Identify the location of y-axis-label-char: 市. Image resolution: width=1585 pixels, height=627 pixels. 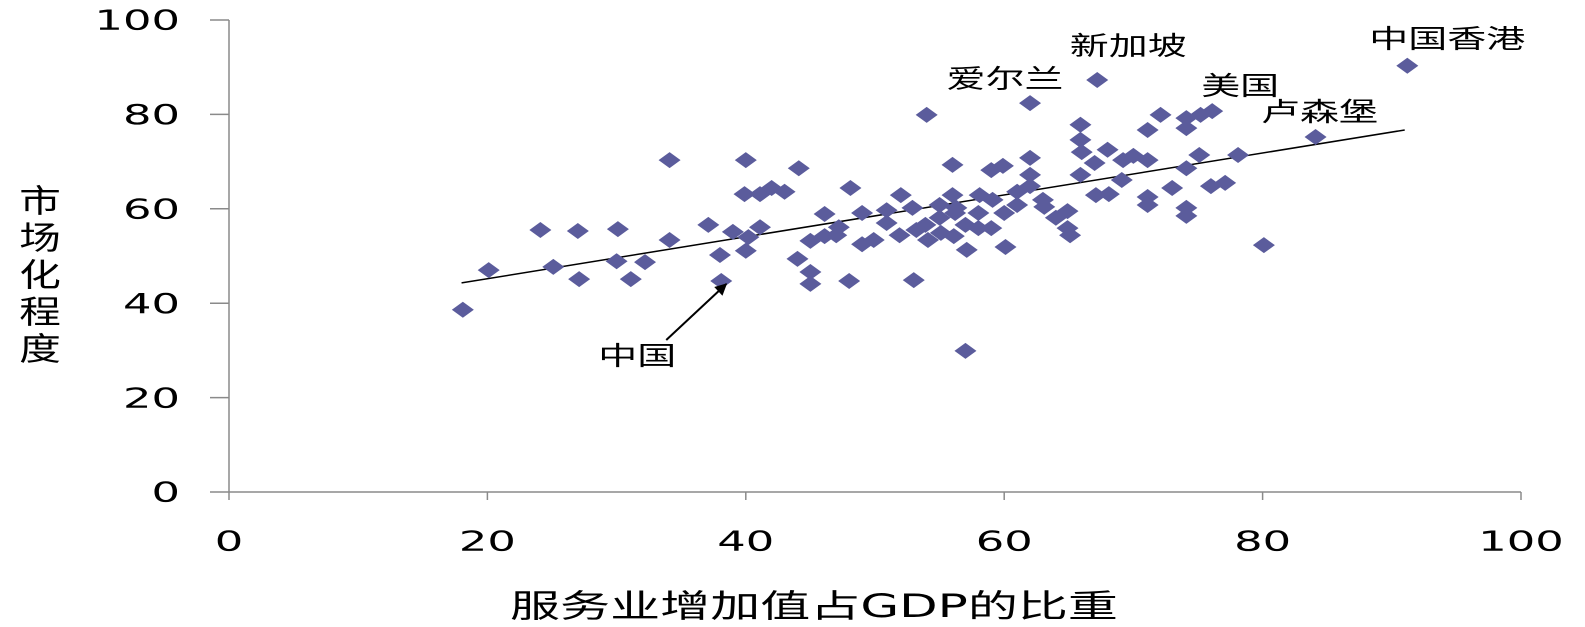
(40, 200).